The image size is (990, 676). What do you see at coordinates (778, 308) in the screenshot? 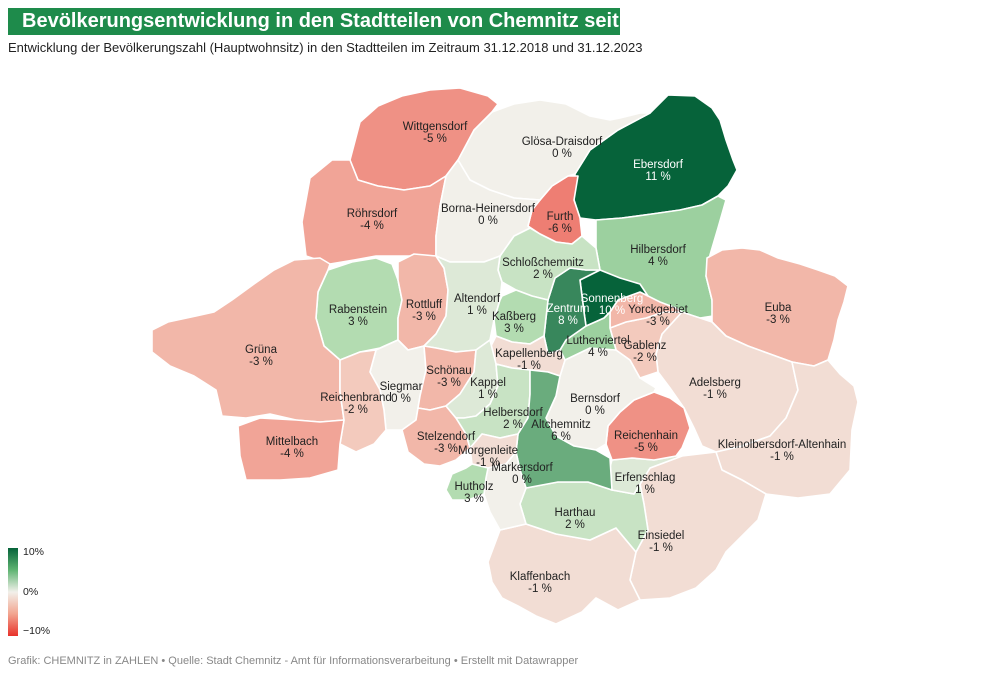
I see `district-name-euba: Euba` at bounding box center [778, 308].